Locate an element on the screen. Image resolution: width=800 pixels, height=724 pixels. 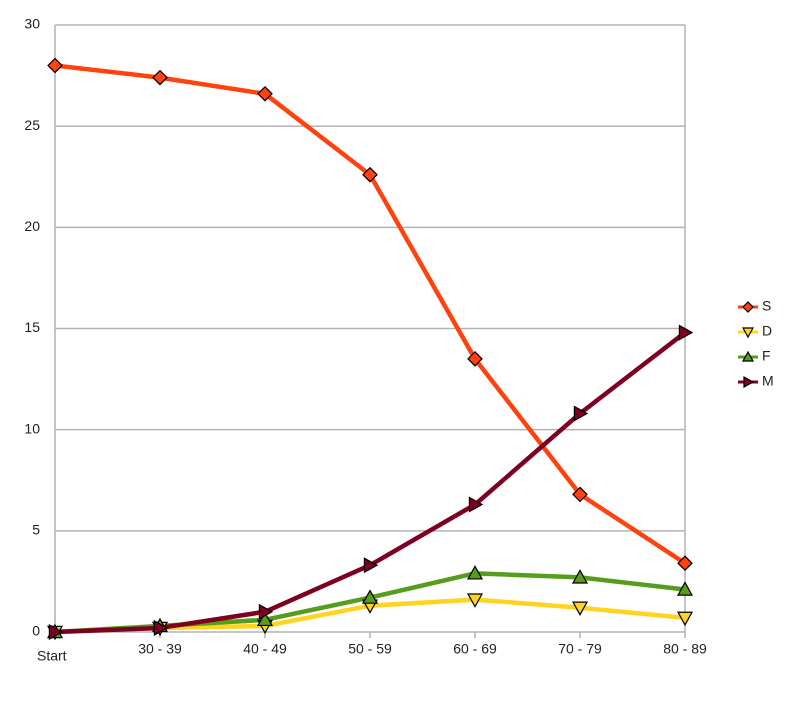
y-tick-label: 20 is located at coordinates (32, 226).